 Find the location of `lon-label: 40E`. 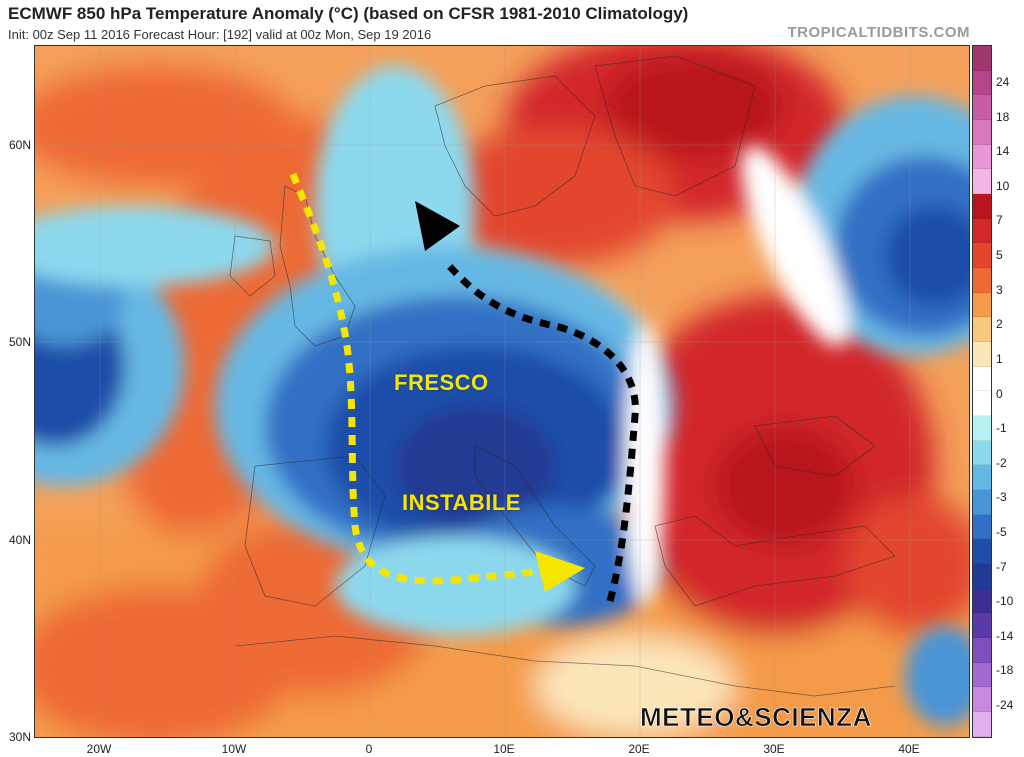

lon-label: 40E is located at coordinates (909, 749).